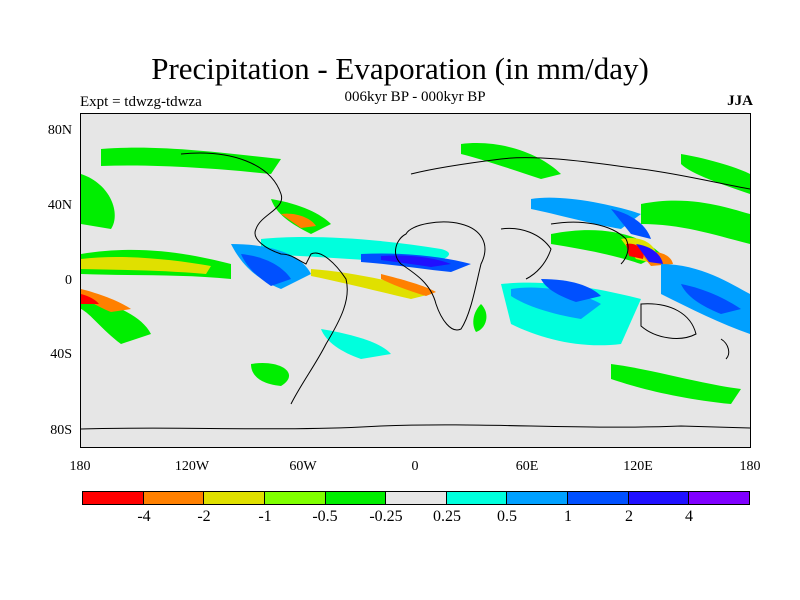  What do you see at coordinates (527, 466) in the screenshot?
I see `lon-label: 60E` at bounding box center [527, 466].